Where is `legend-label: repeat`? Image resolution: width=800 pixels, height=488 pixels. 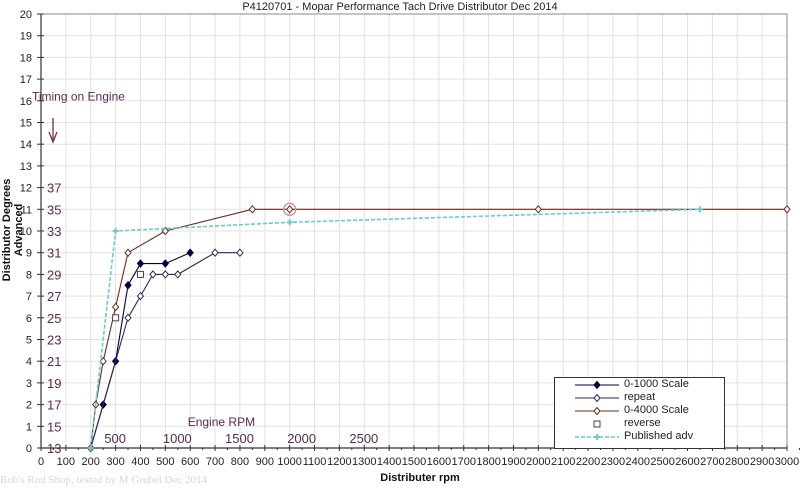
legend-label: repeat is located at coordinates (640, 397).